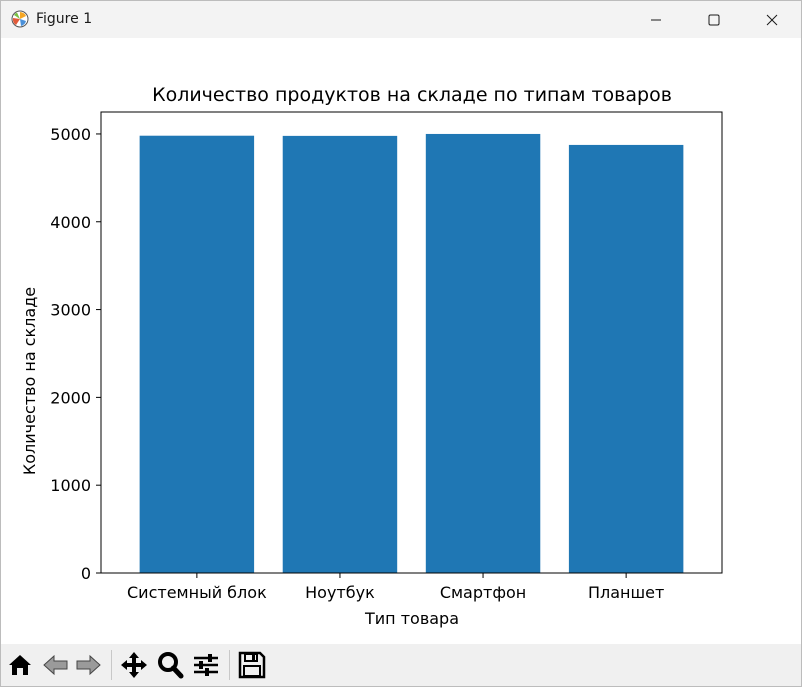  I want to click on zoom-magnifier-icon, so click(171, 665).